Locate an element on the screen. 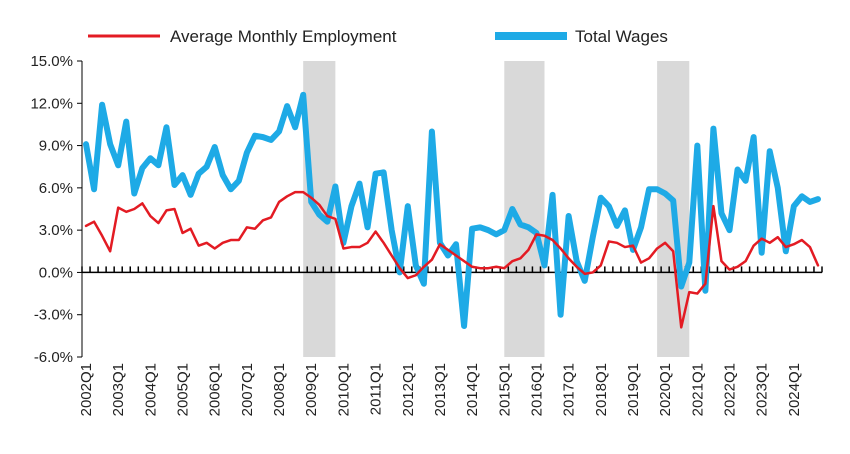 The width and height of the screenshot is (850, 454). y-tick-label: 3.0% is located at coordinates (56, 230).